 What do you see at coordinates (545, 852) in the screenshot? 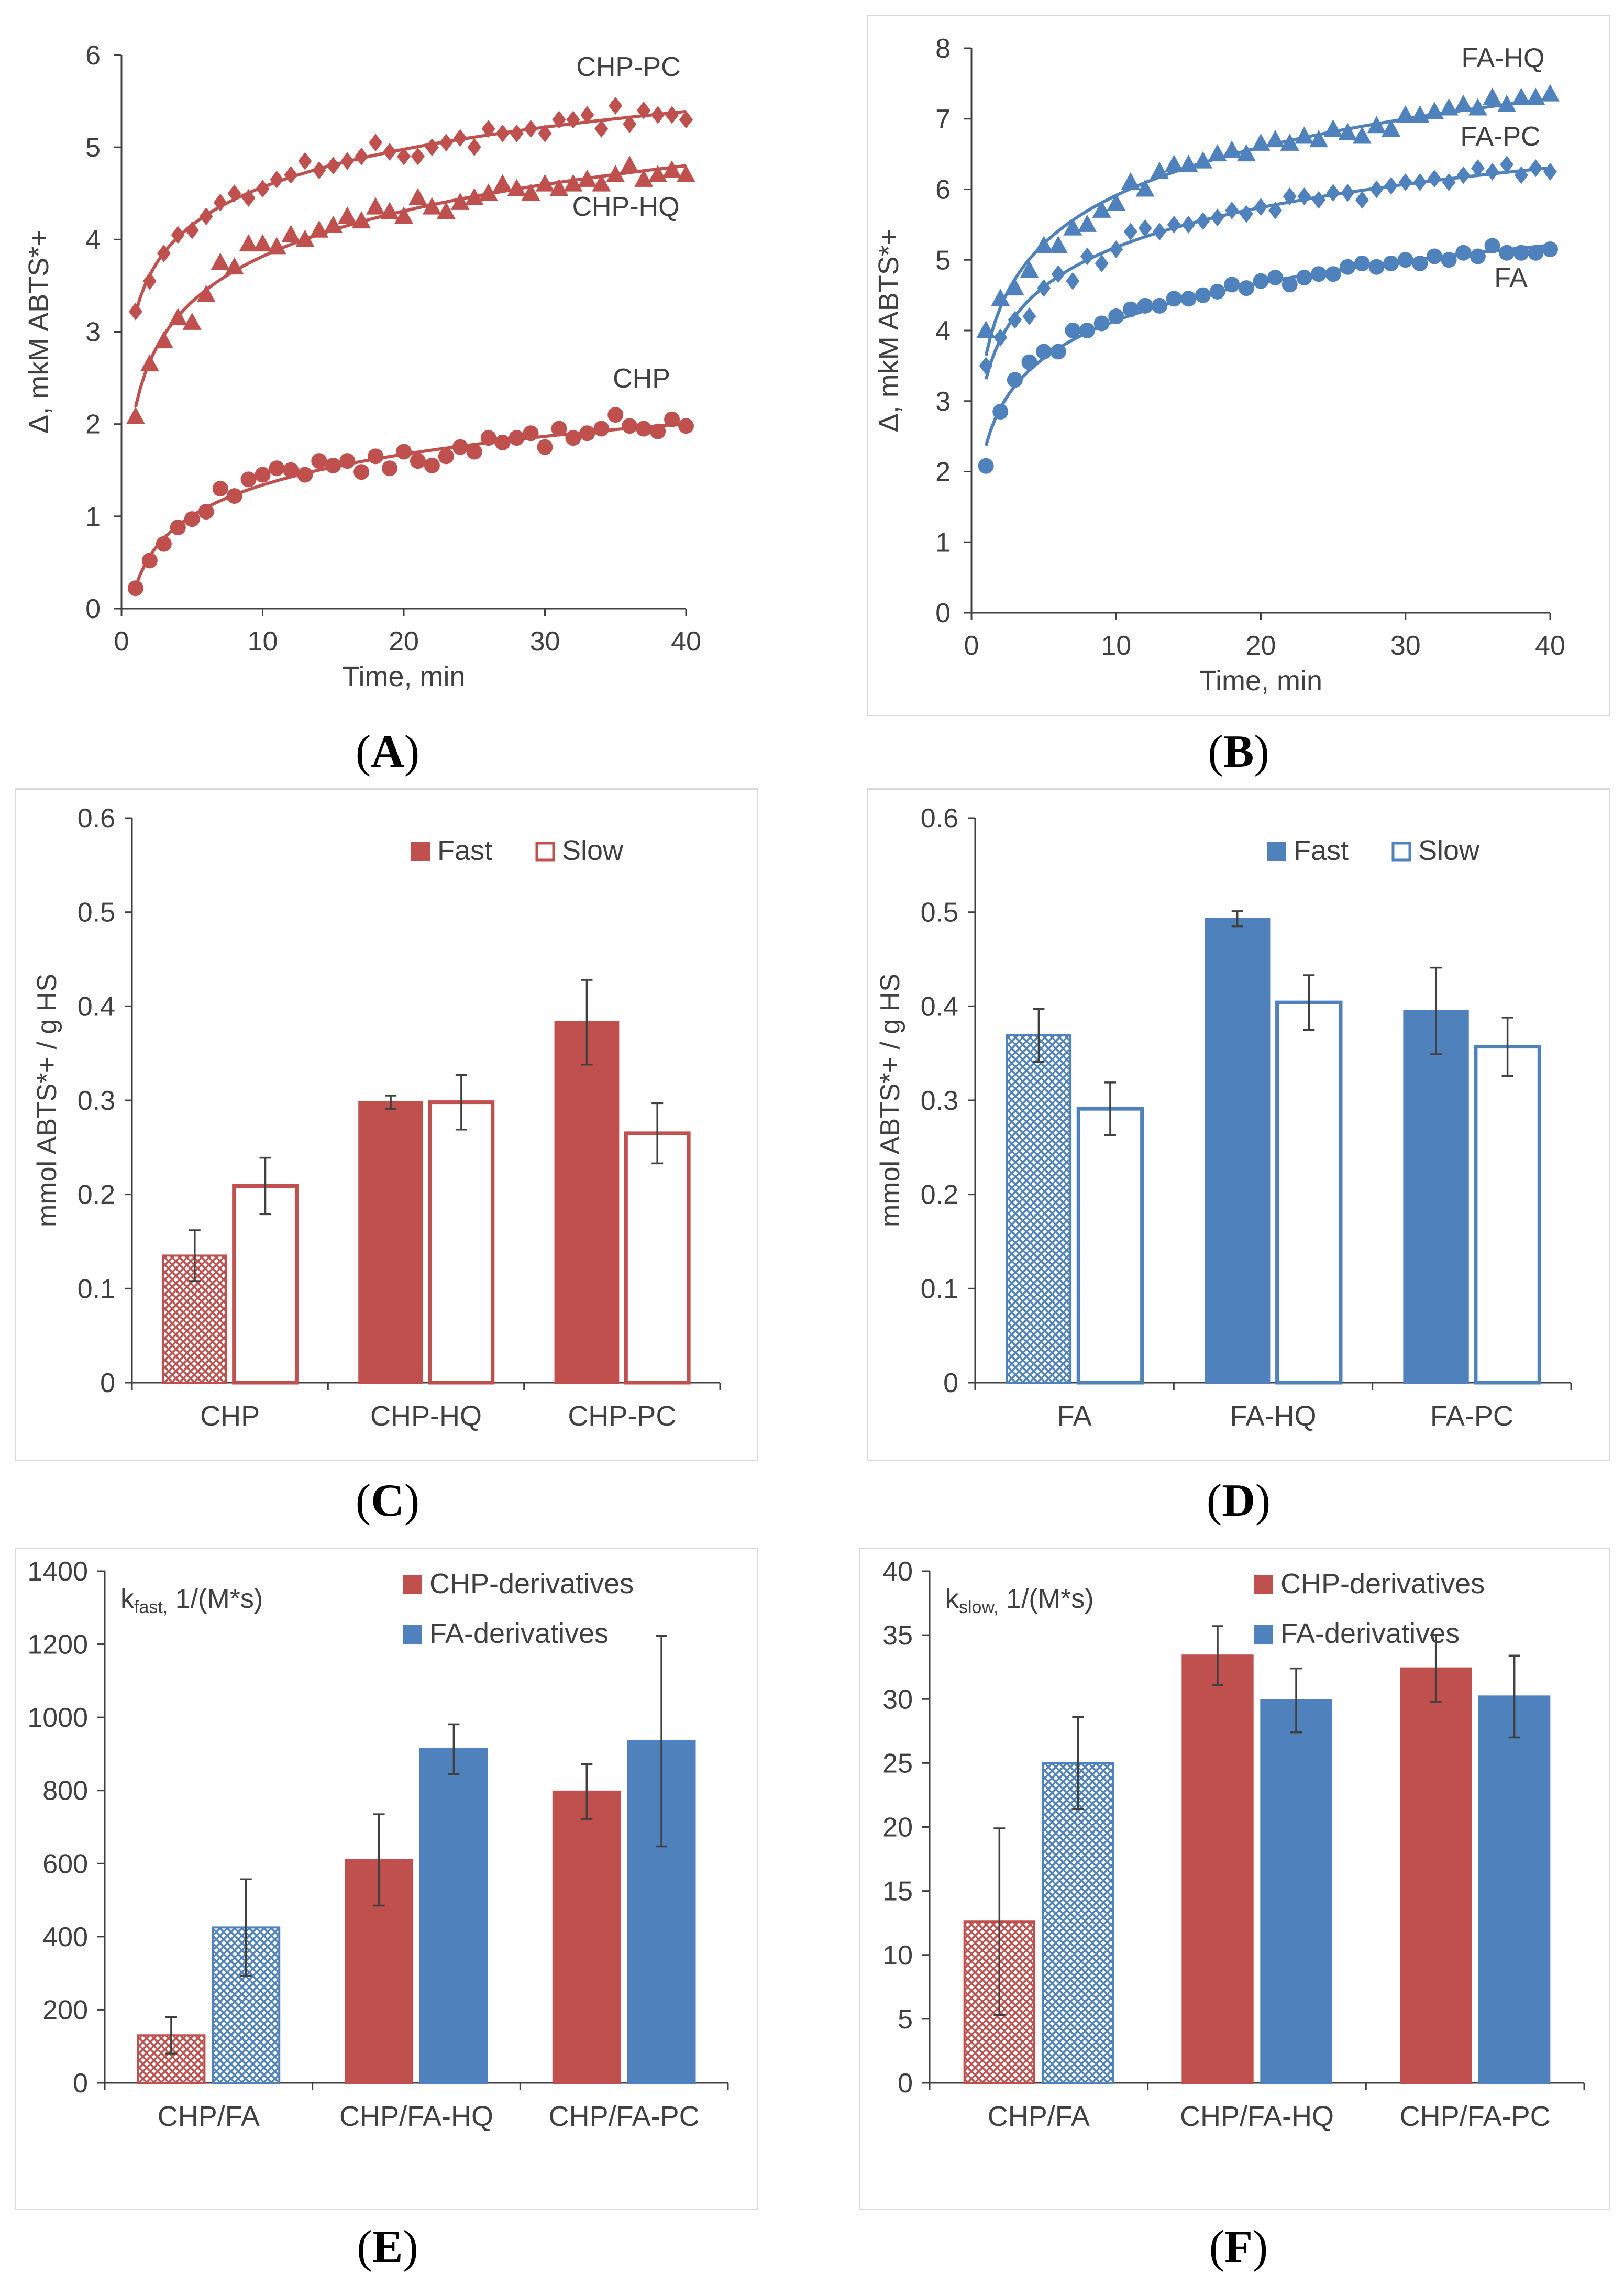
I see `legend-swatch-slow` at bounding box center [545, 852].